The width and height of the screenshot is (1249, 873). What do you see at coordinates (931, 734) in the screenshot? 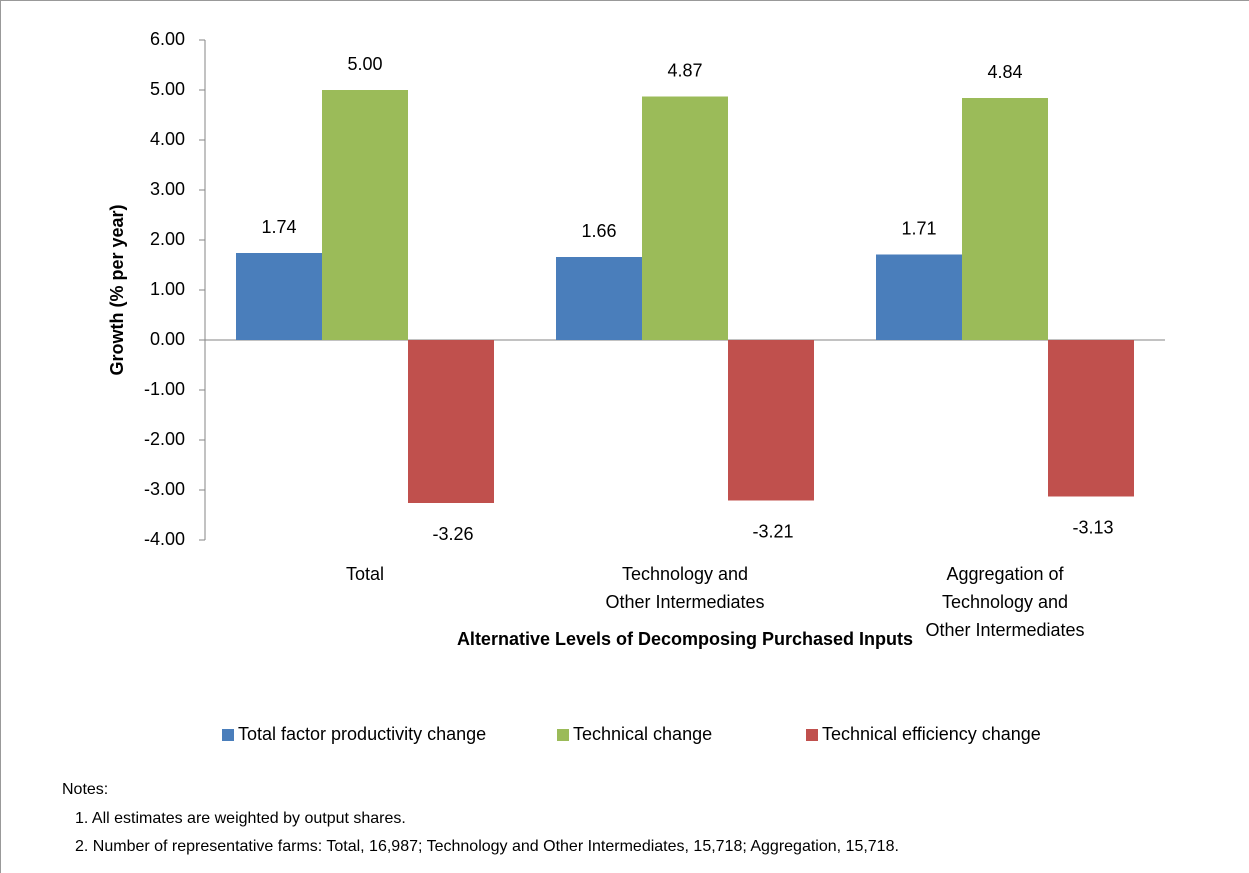
I see `legend-label: Technical efficiency change` at bounding box center [931, 734].